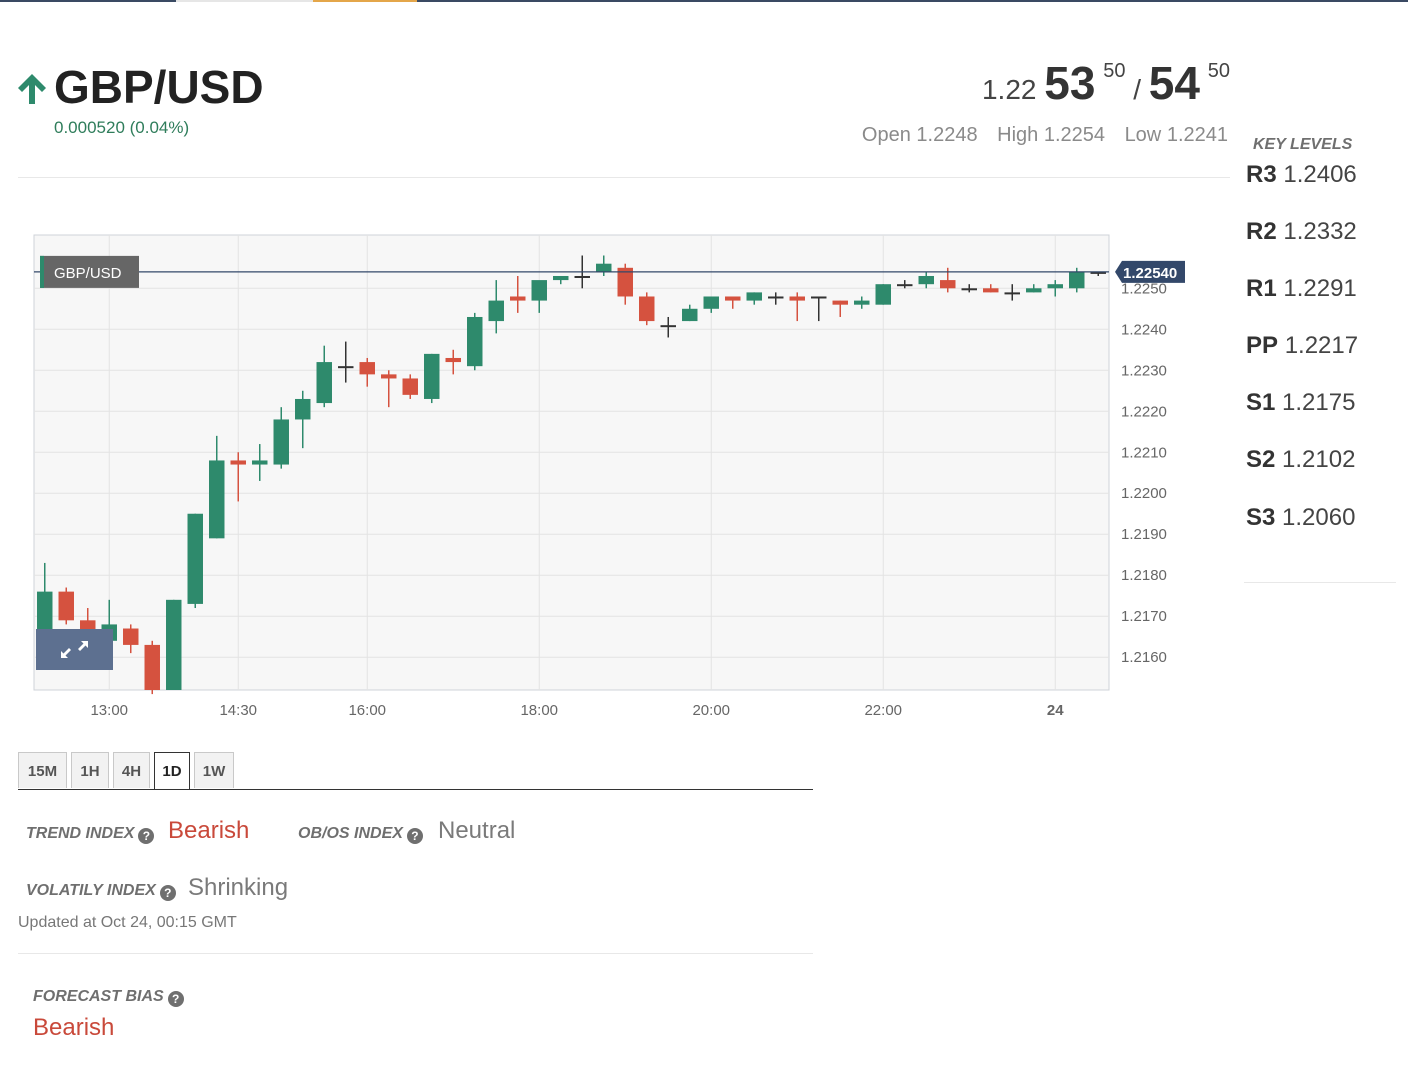  What do you see at coordinates (350, 833) in the screenshot?
I see `obos-index-label-text: OB/OS INDEX` at bounding box center [350, 833].